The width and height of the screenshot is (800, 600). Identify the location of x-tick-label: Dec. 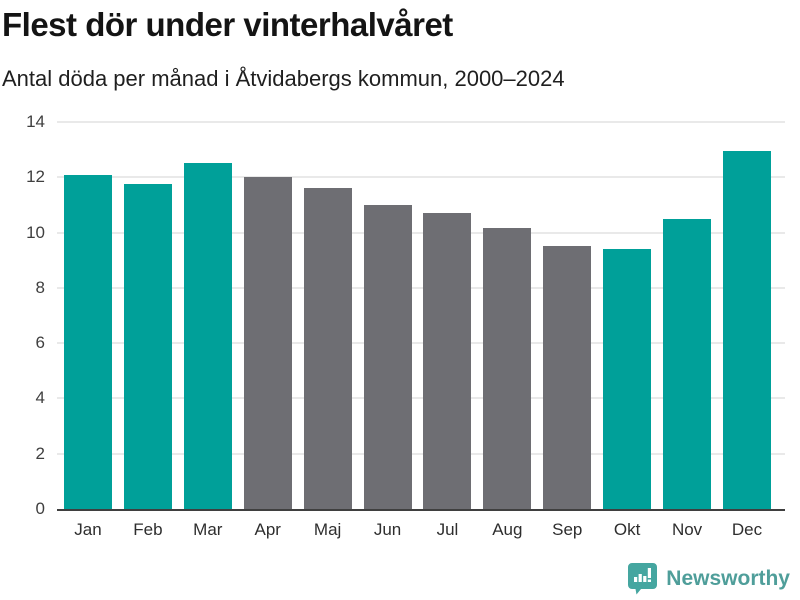
(747, 529).